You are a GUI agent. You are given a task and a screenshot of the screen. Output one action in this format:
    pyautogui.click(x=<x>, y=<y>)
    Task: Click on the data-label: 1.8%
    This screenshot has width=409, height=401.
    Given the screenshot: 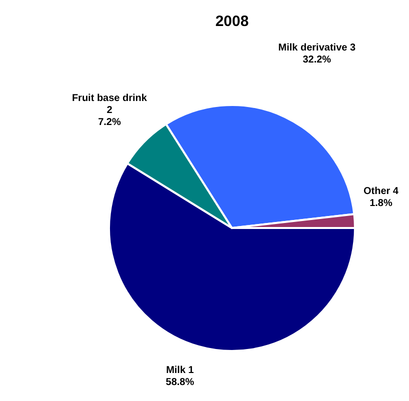 What is the action you would take?
    pyautogui.click(x=381, y=203)
    